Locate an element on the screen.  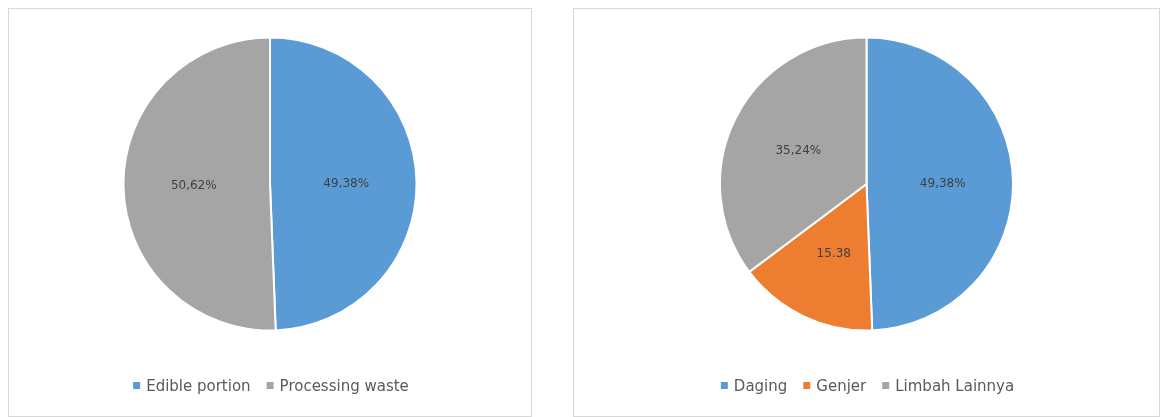
data-label: 50,62% is located at coordinates (193, 185).